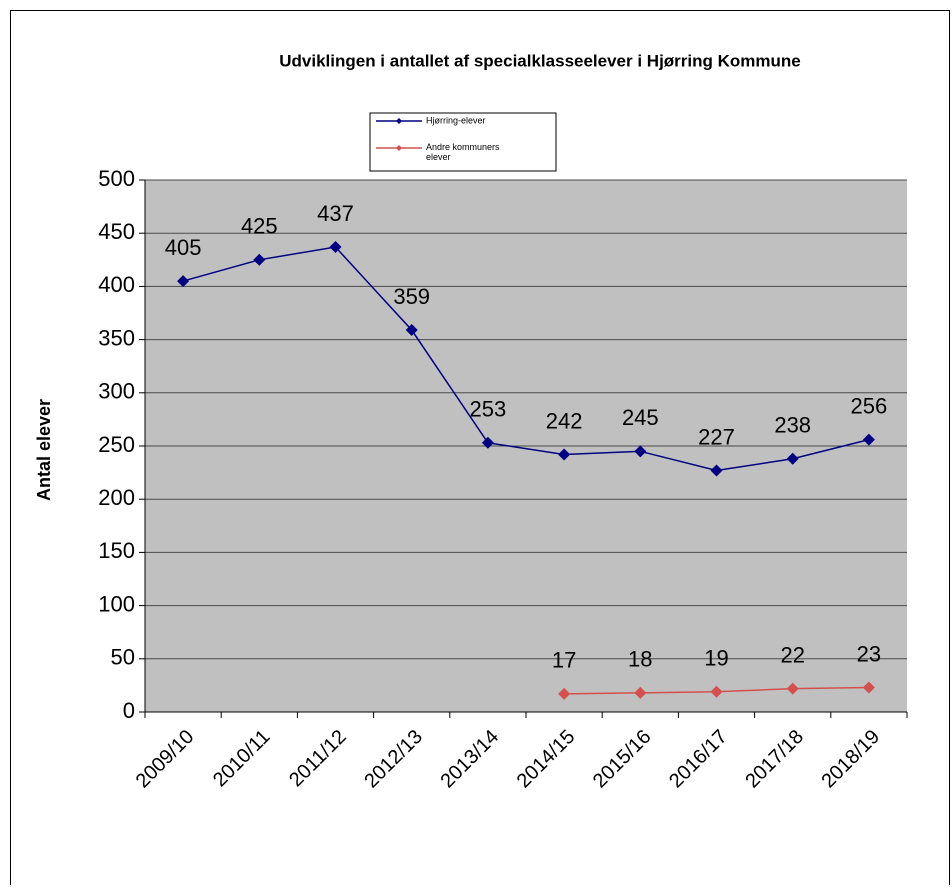 The height and width of the screenshot is (890, 952). What do you see at coordinates (116, 497) in the screenshot?
I see `y-tick-label: 200` at bounding box center [116, 497].